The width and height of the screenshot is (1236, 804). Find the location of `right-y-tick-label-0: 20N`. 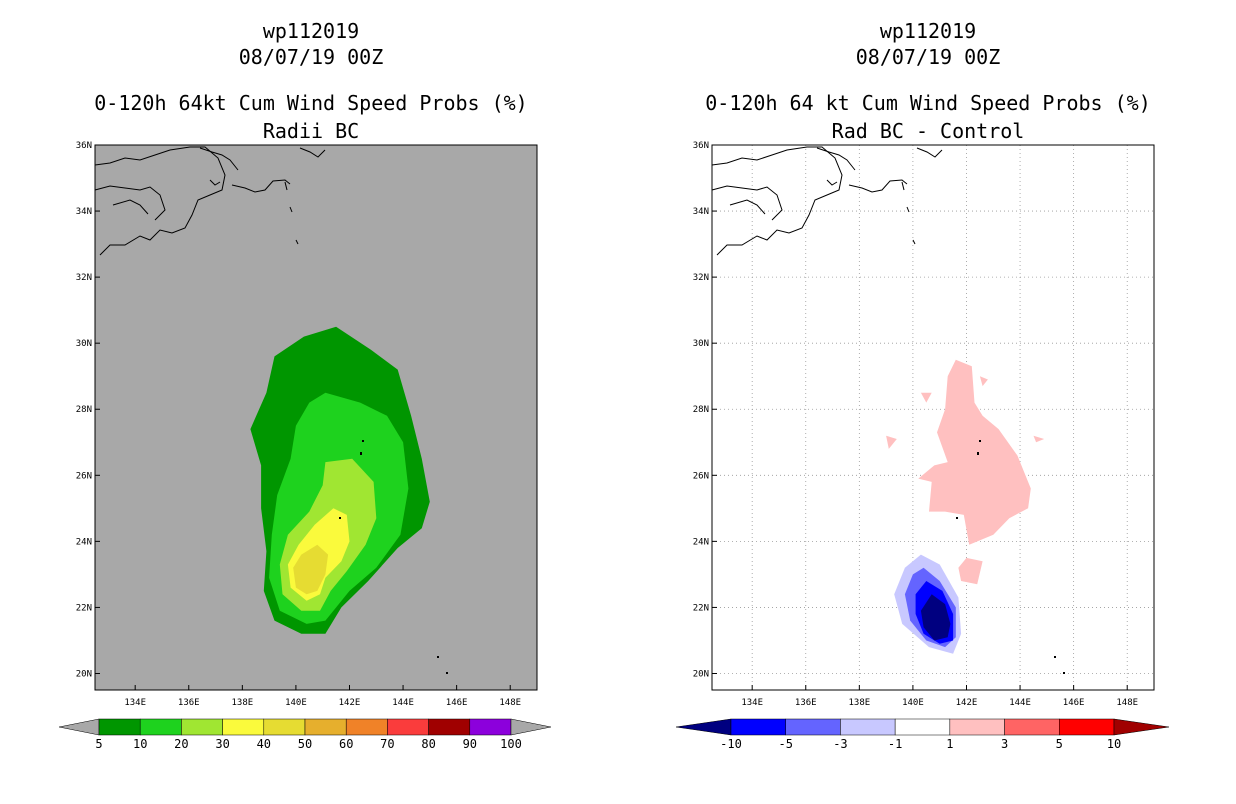

right-y-tick-label-0: 20N is located at coordinates (701, 674).